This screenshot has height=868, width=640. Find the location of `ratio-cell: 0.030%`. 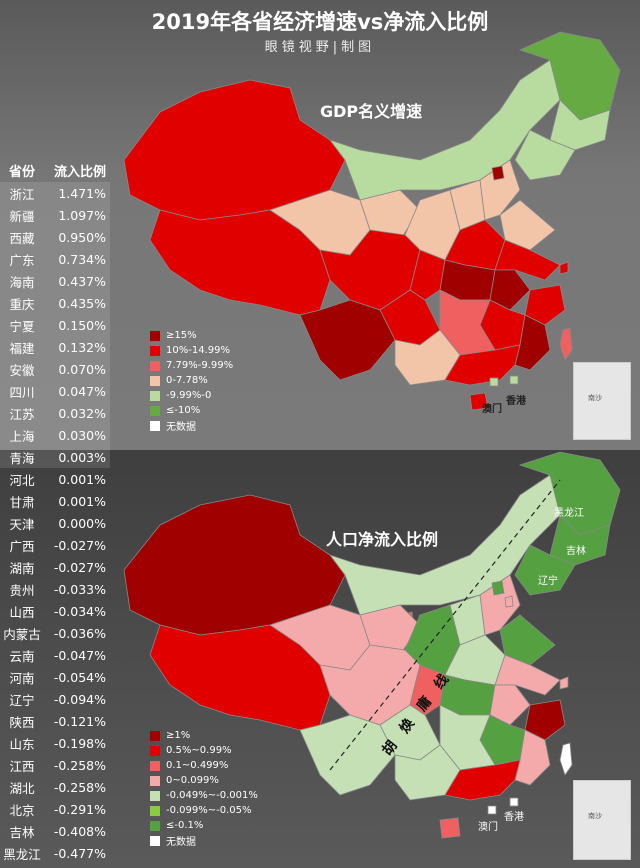

ratio-cell: 0.030% is located at coordinates (82, 435).